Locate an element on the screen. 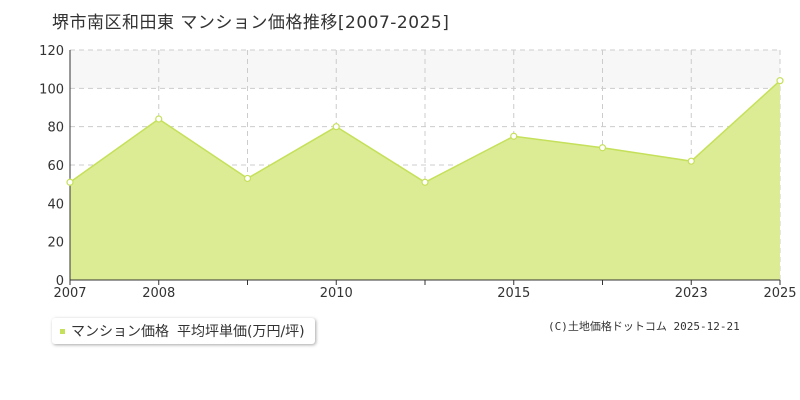 The image size is (800, 400). chart-title: 堺市南区和田東 マンション価格推移[2007-2025] is located at coordinates (251, 23).